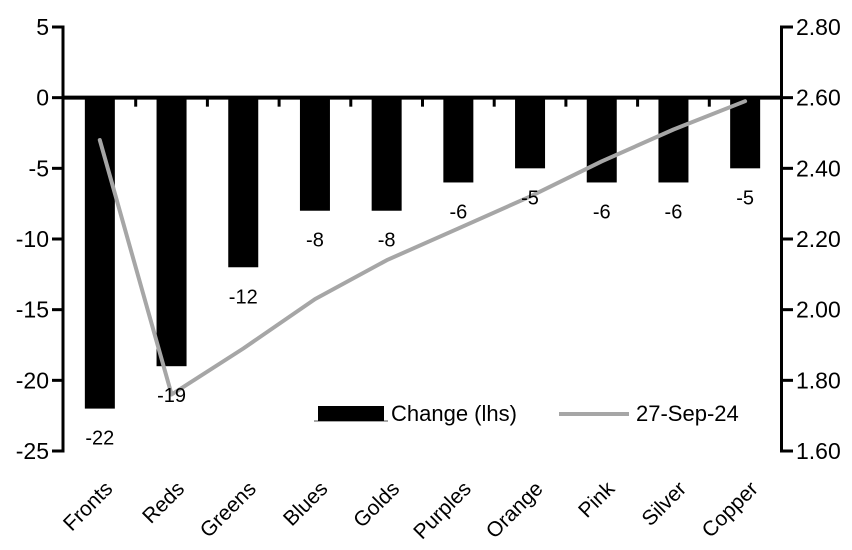 The height and width of the screenshot is (550, 852). I want to click on category-label-silver: Silver, so click(664, 503).